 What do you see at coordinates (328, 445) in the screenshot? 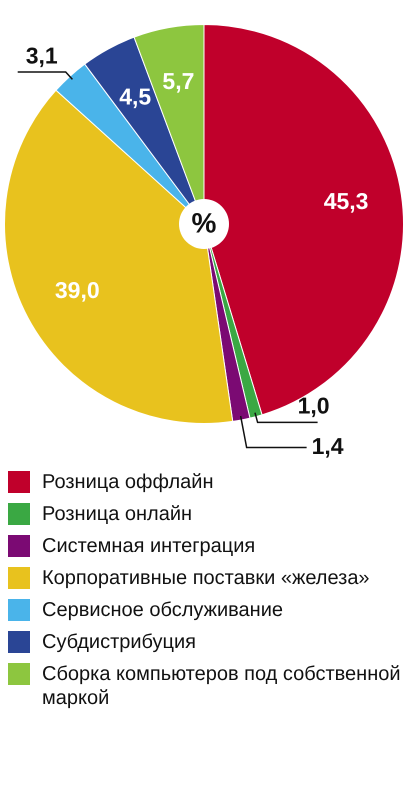
I see `data-label: 1,4` at bounding box center [328, 445].